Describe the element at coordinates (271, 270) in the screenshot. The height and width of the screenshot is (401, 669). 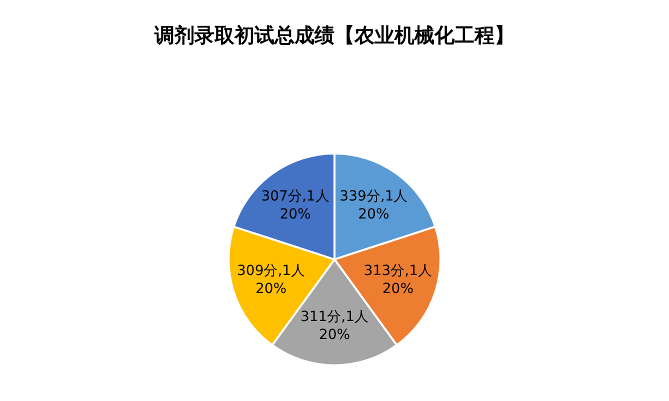
I see `slice-label: 309分,1人` at that location.